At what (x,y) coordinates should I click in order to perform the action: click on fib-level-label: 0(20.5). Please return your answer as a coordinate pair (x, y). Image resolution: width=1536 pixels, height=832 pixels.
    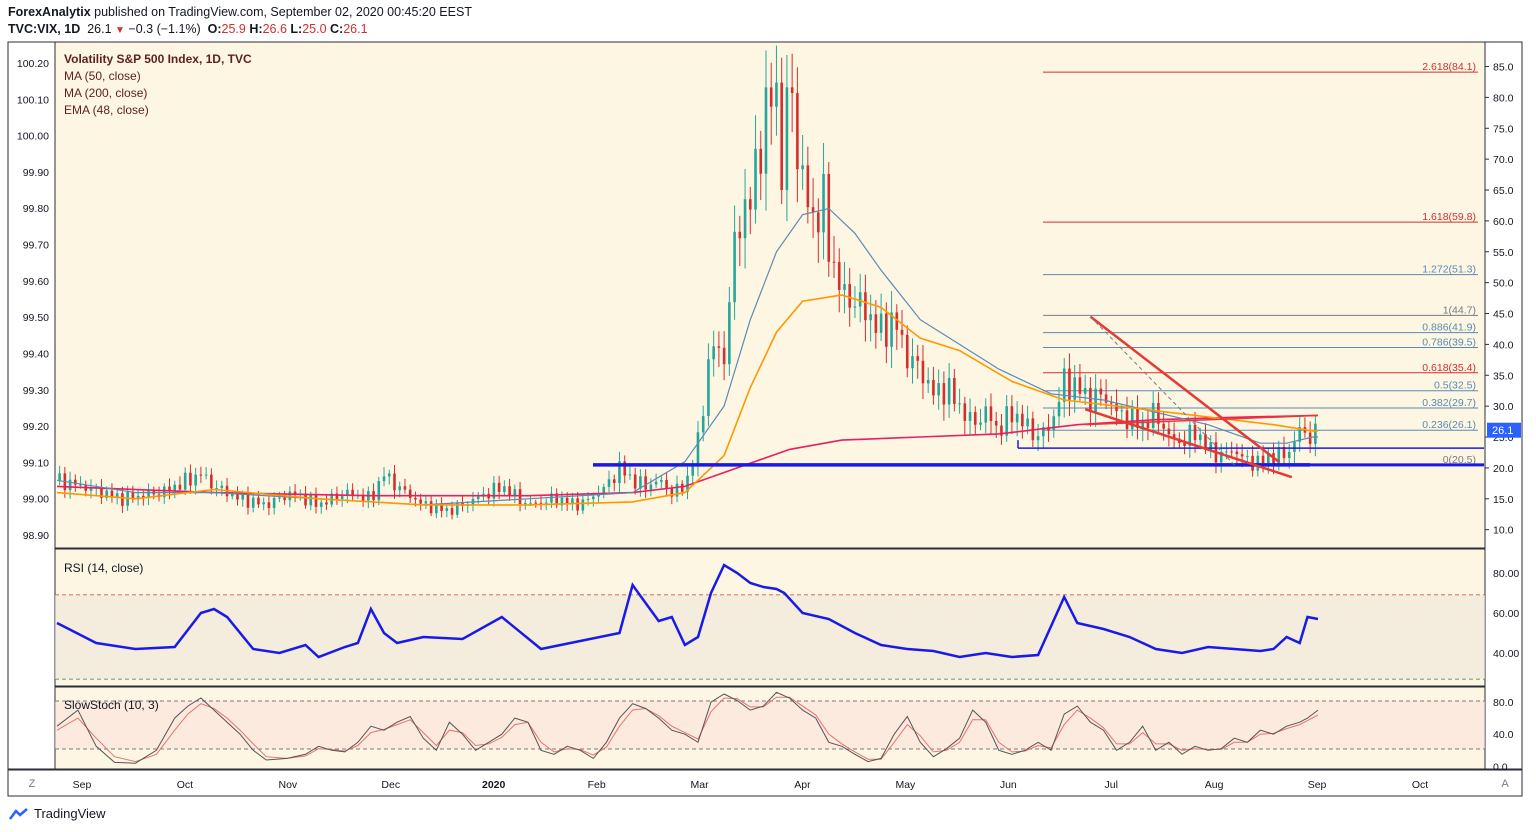
    Looking at the image, I should click on (1459, 460).